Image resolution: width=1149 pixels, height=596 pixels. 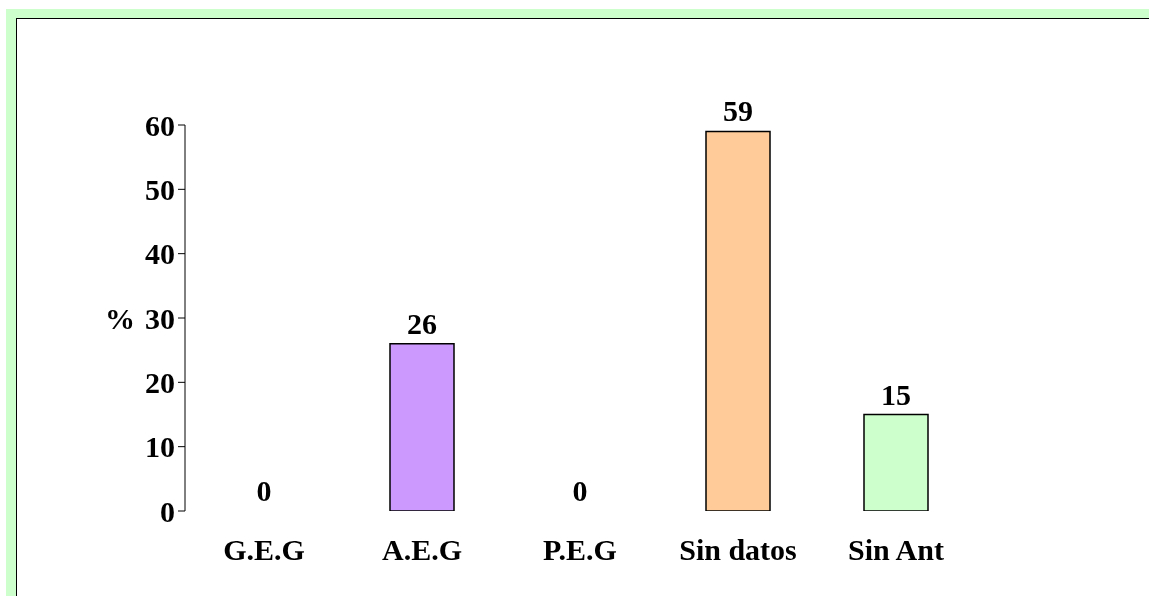 I want to click on y-tick-label: 50, so click(x=160, y=189).